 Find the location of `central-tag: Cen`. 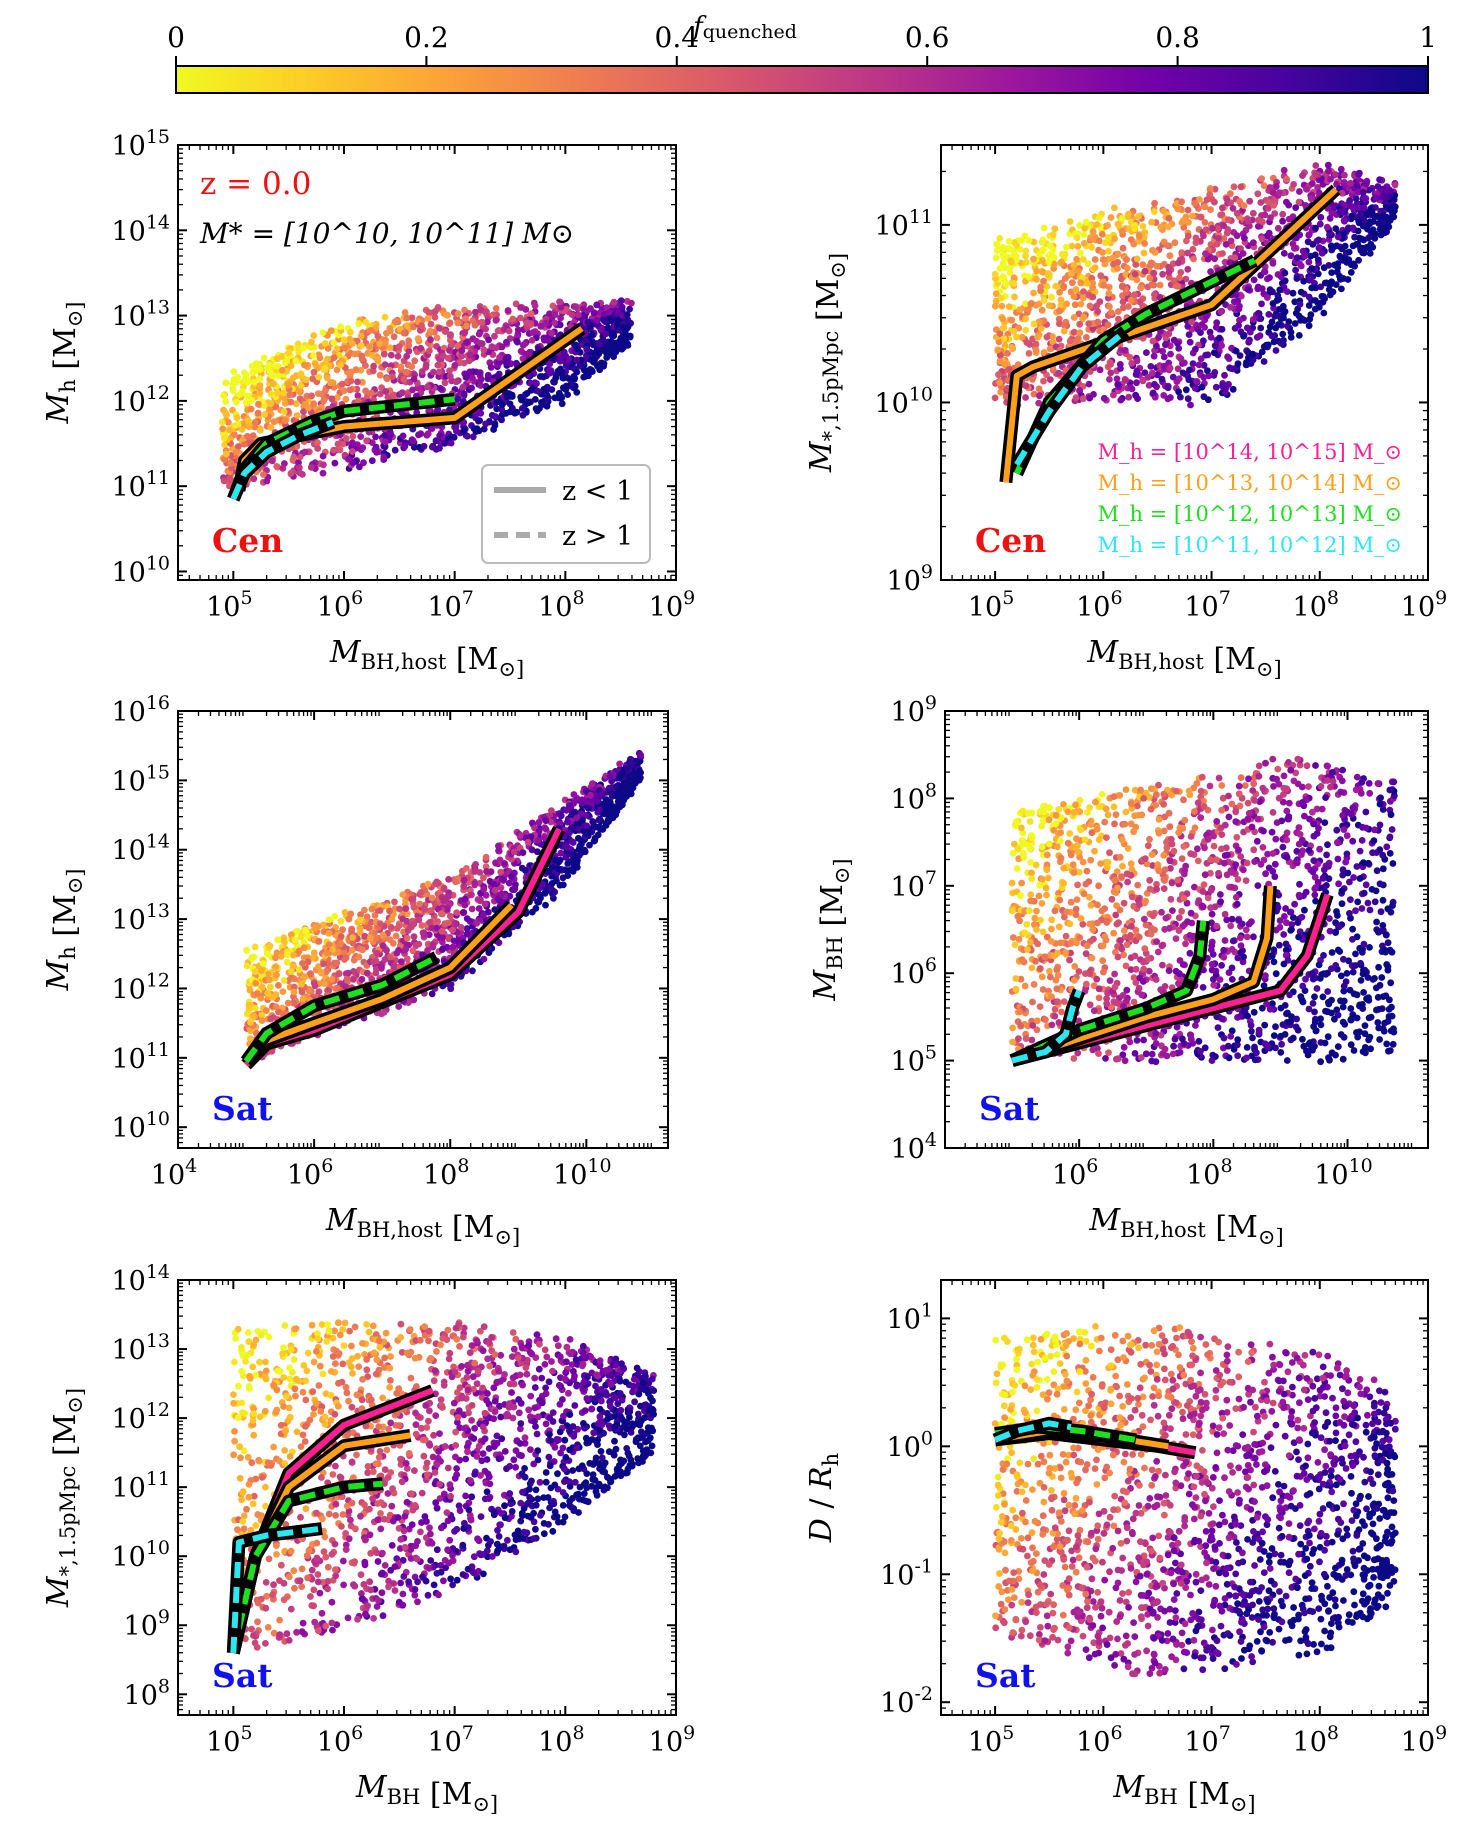

central-tag: Cen is located at coordinates (1010, 540).